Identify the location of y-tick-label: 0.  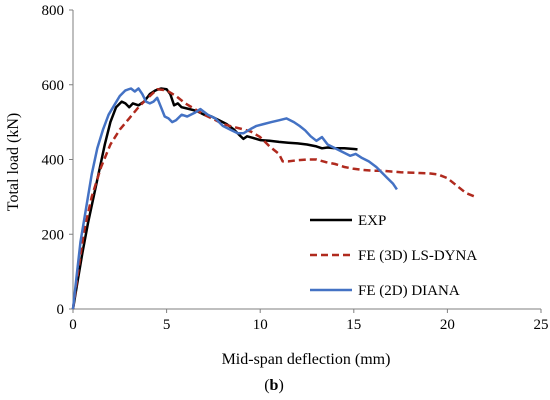
(61, 310).